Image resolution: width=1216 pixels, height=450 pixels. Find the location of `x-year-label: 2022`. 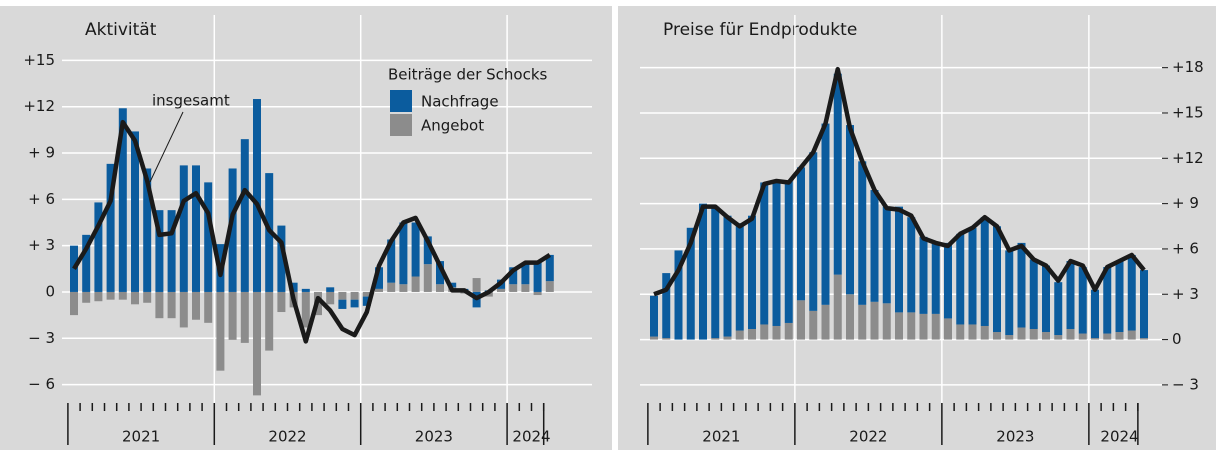

x-year-label: 2022 is located at coordinates (868, 437).